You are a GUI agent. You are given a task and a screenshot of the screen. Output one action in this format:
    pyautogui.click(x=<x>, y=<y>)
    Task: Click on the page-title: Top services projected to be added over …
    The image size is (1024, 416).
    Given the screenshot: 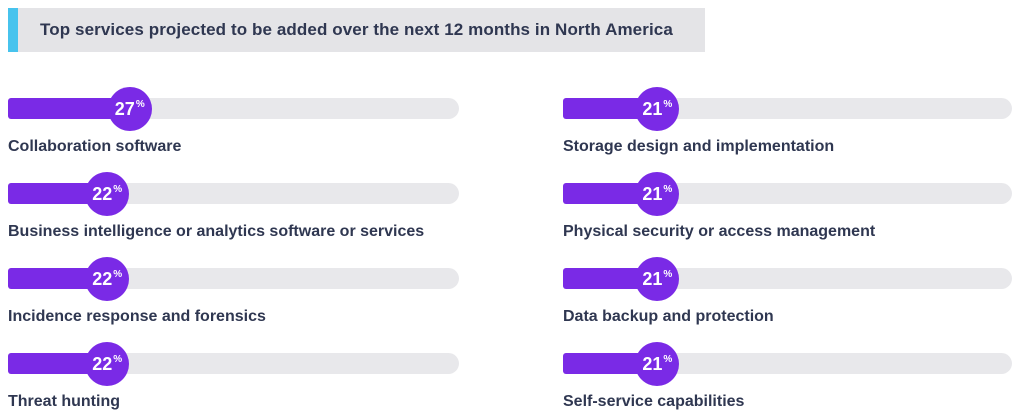 What is the action you would take?
    pyautogui.click(x=361, y=30)
    